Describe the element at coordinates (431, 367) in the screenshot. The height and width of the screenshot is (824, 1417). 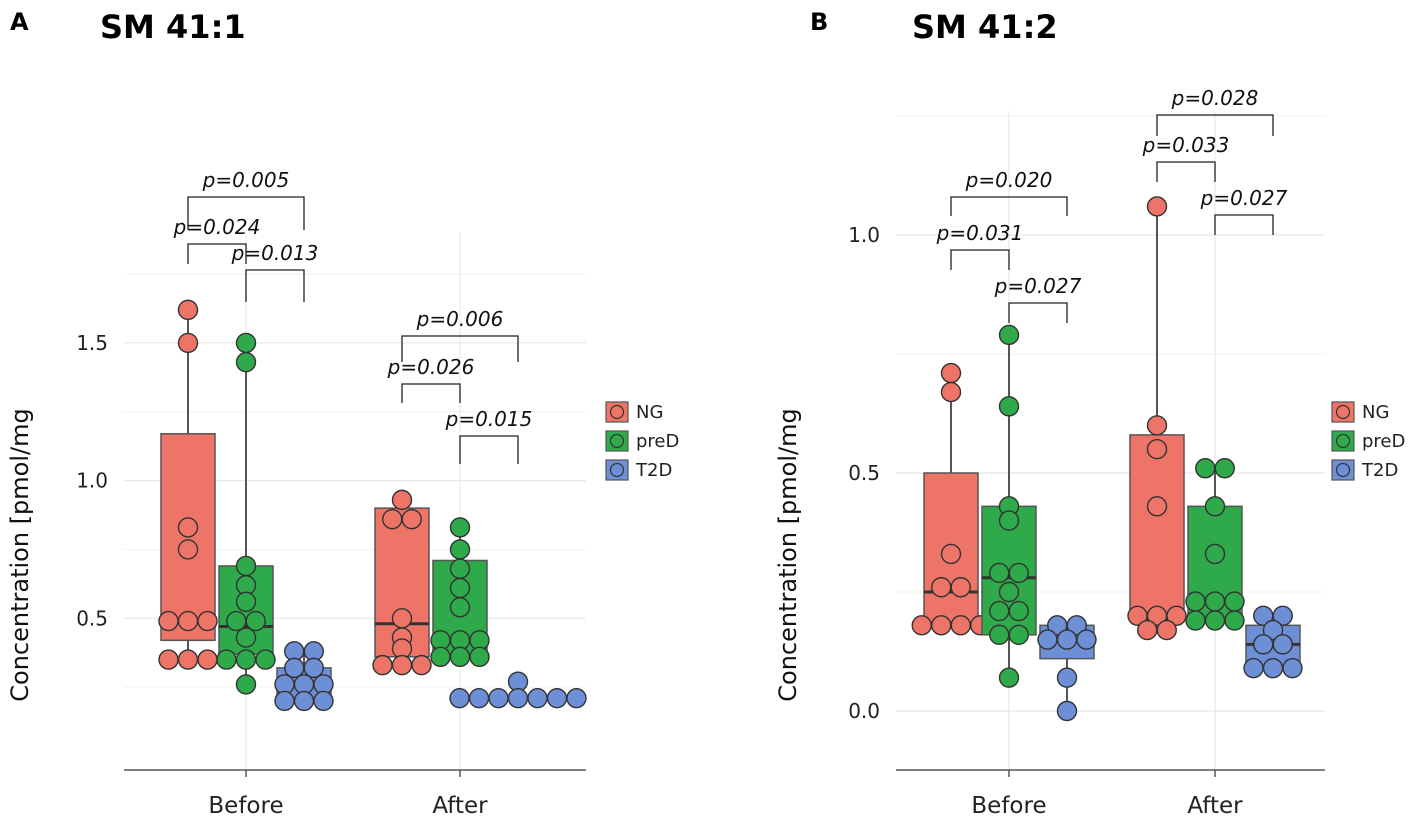
I see `p-value-label: p=0.026` at that location.